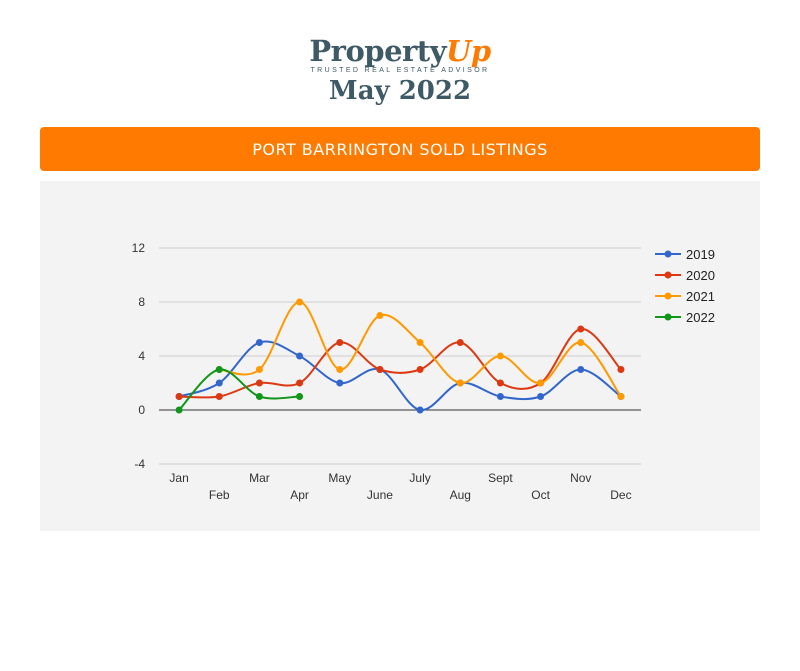 This screenshot has height=671, width=800. What do you see at coordinates (468, 51) in the screenshot?
I see `brand-accent: Up` at bounding box center [468, 51].